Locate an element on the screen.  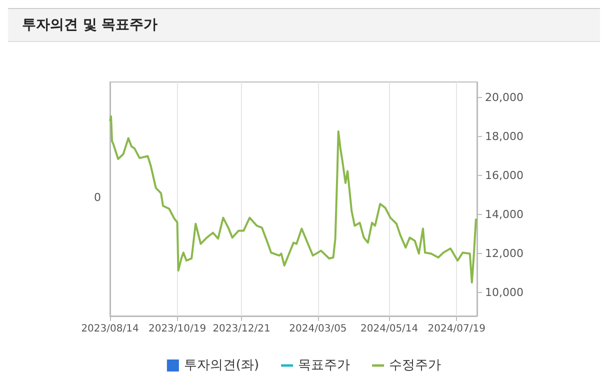
x-tick-label: 2023/12/21 is located at coordinates (241, 329).